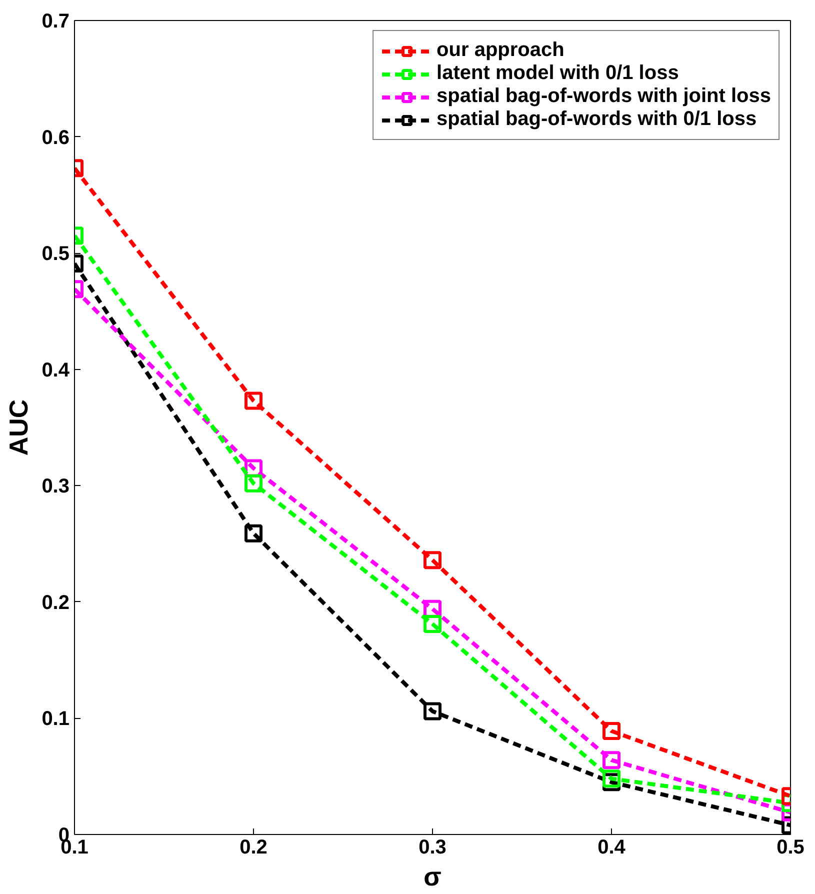 Image resolution: width=815 pixels, height=894 pixels. I want to click on legend-label: our approach, so click(500, 50).